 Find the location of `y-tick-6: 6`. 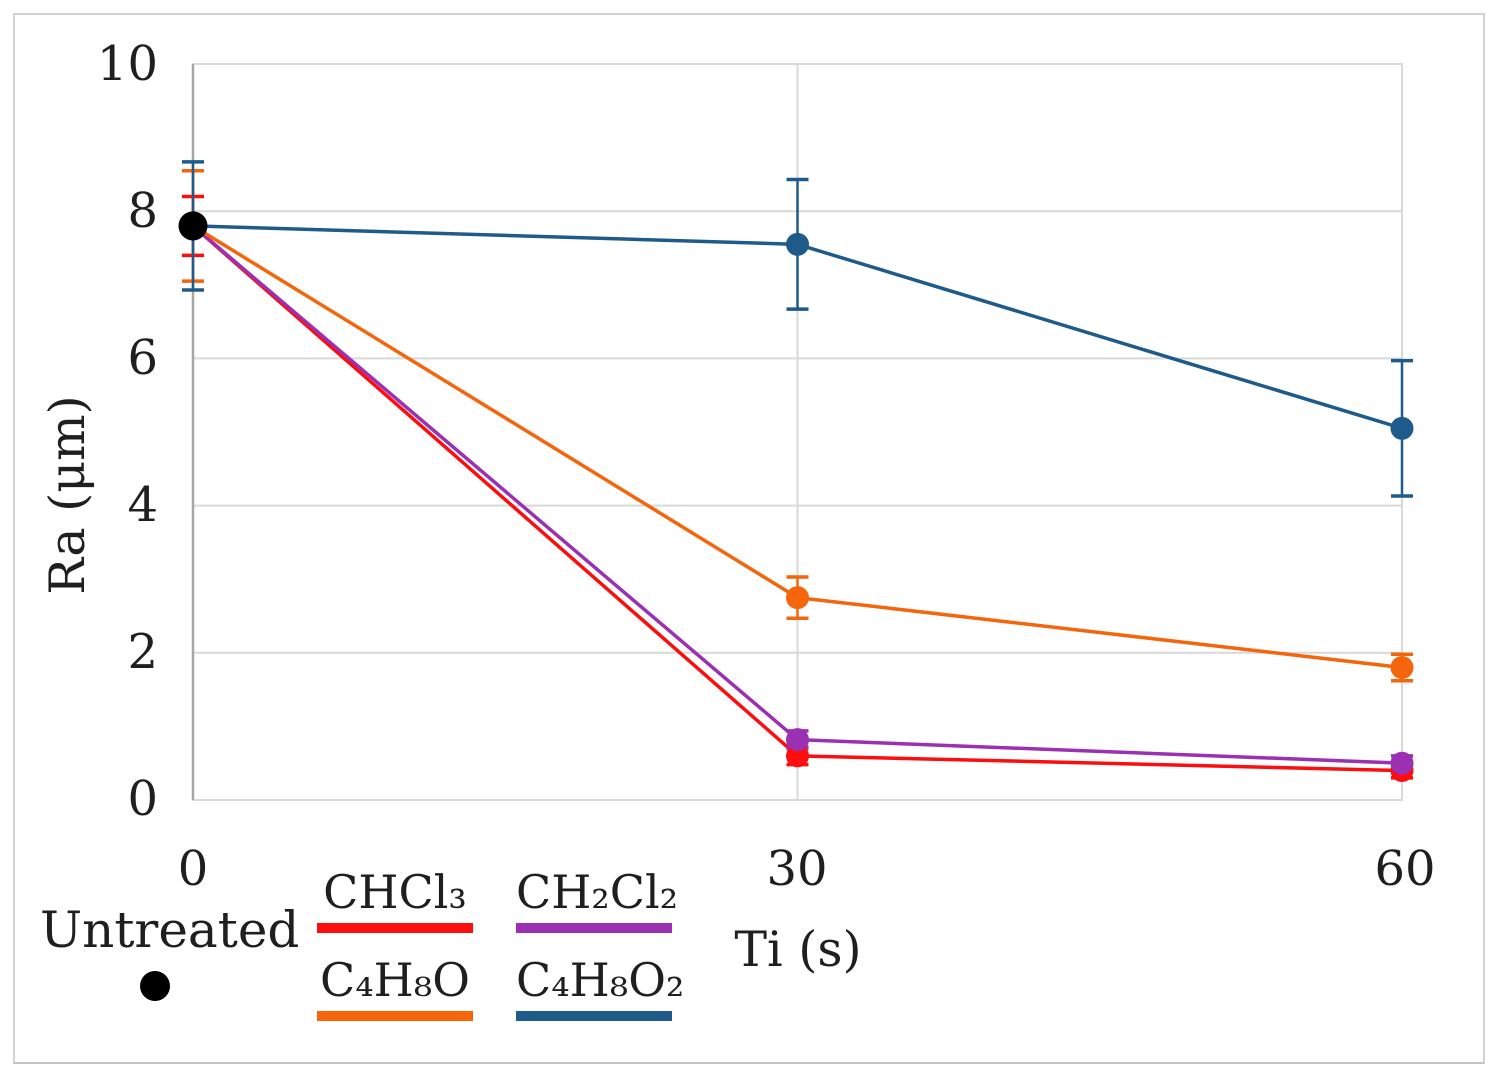

y-tick-6: 6 is located at coordinates (142, 358).